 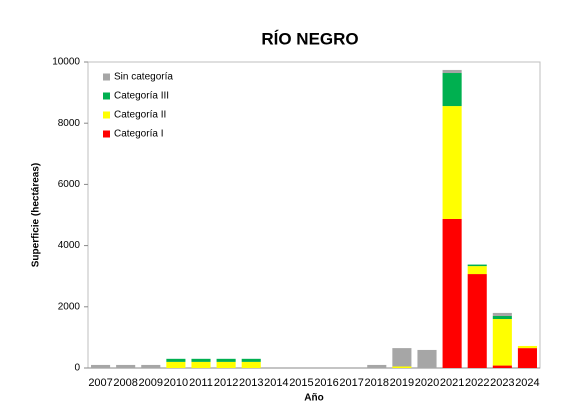 What do you see at coordinates (276, 383) in the screenshot?
I see `x-tick-label: 2014` at bounding box center [276, 383].